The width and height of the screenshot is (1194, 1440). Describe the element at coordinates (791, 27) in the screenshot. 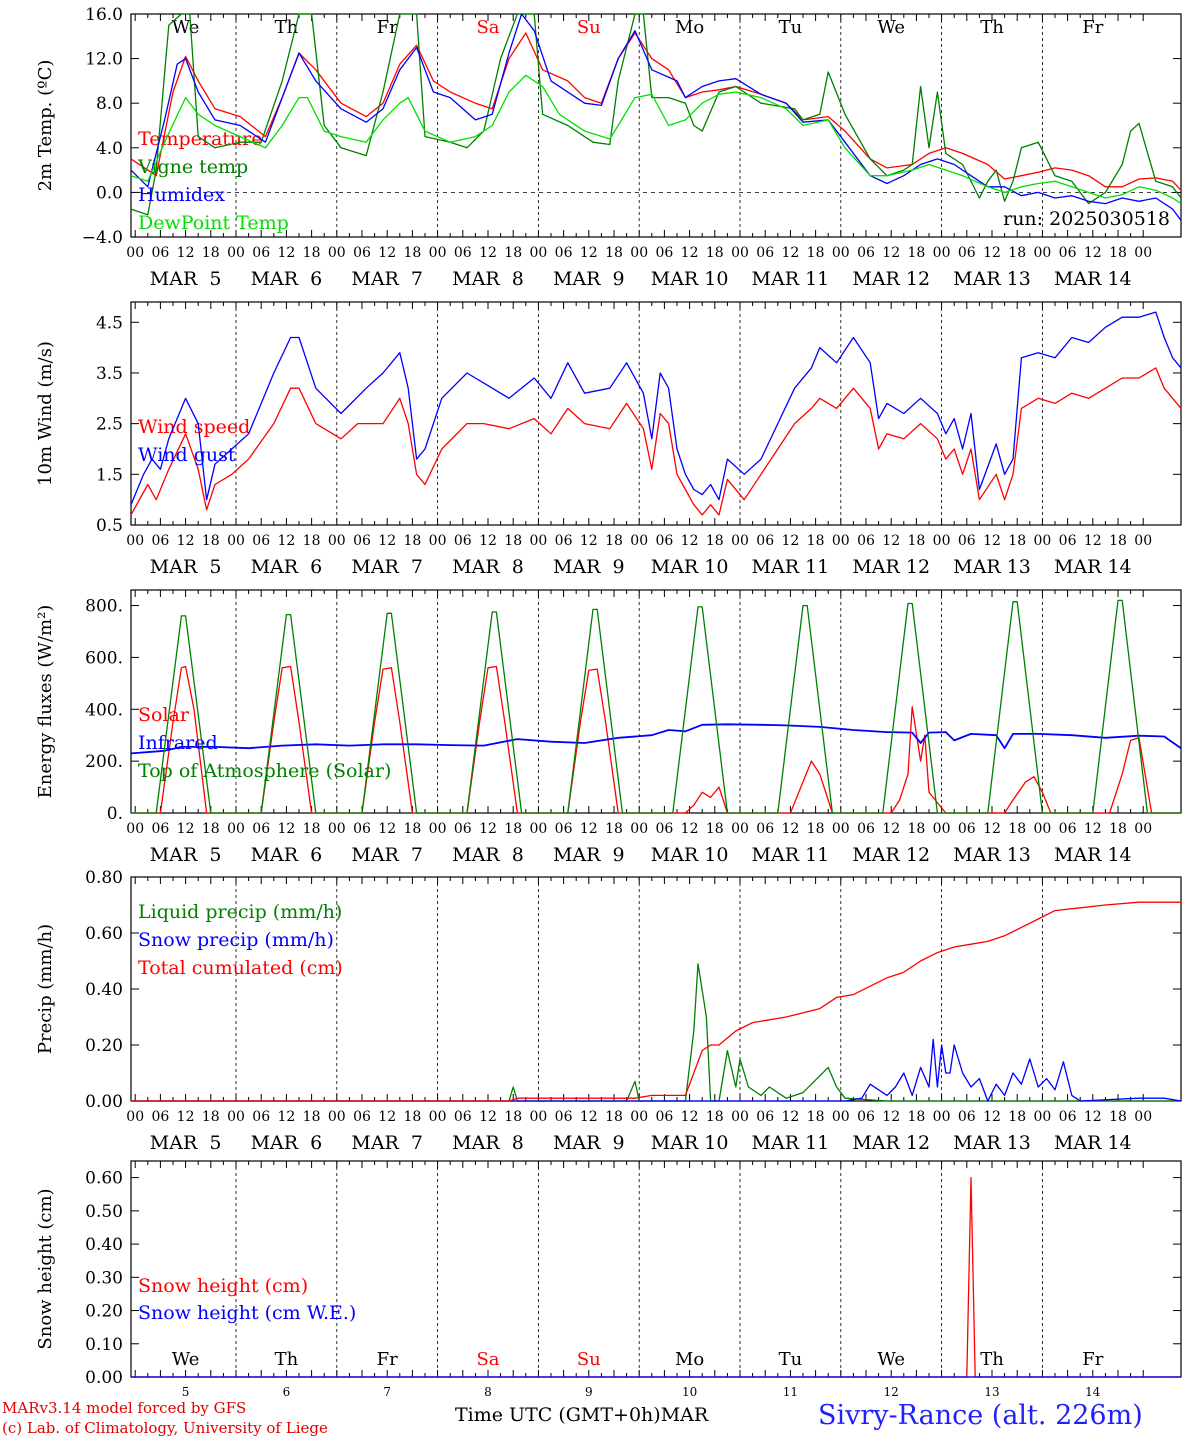

I see `weekday-label: Tu` at that location.